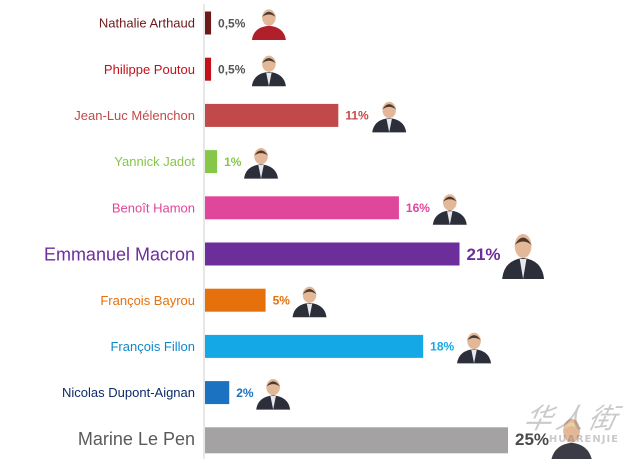  What do you see at coordinates (196, 163) in the screenshot?
I see `bar-row: Yannick Jadot 1%` at bounding box center [196, 163].